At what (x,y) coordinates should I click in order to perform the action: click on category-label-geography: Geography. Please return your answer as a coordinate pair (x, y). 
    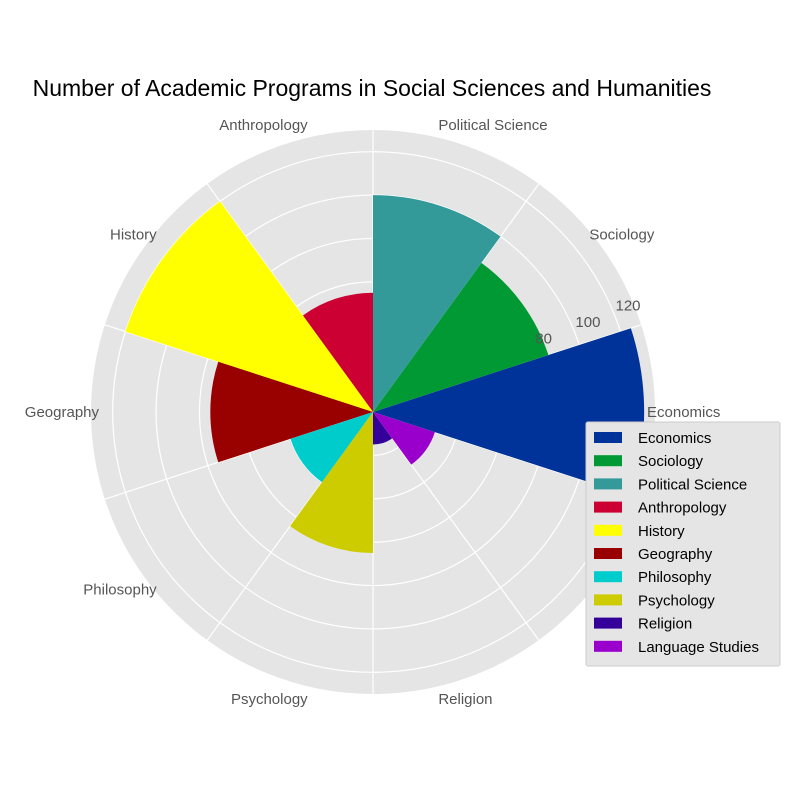
    Looking at the image, I should click on (62, 412).